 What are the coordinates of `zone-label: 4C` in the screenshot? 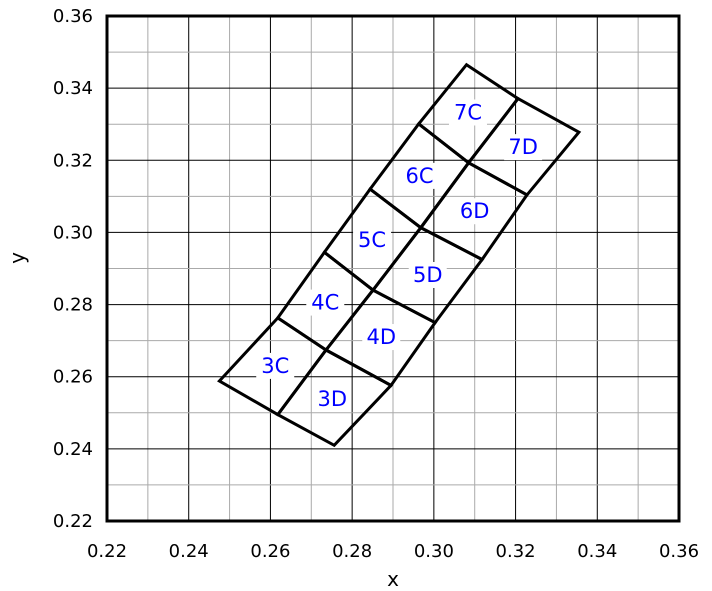 It's located at (325, 303).